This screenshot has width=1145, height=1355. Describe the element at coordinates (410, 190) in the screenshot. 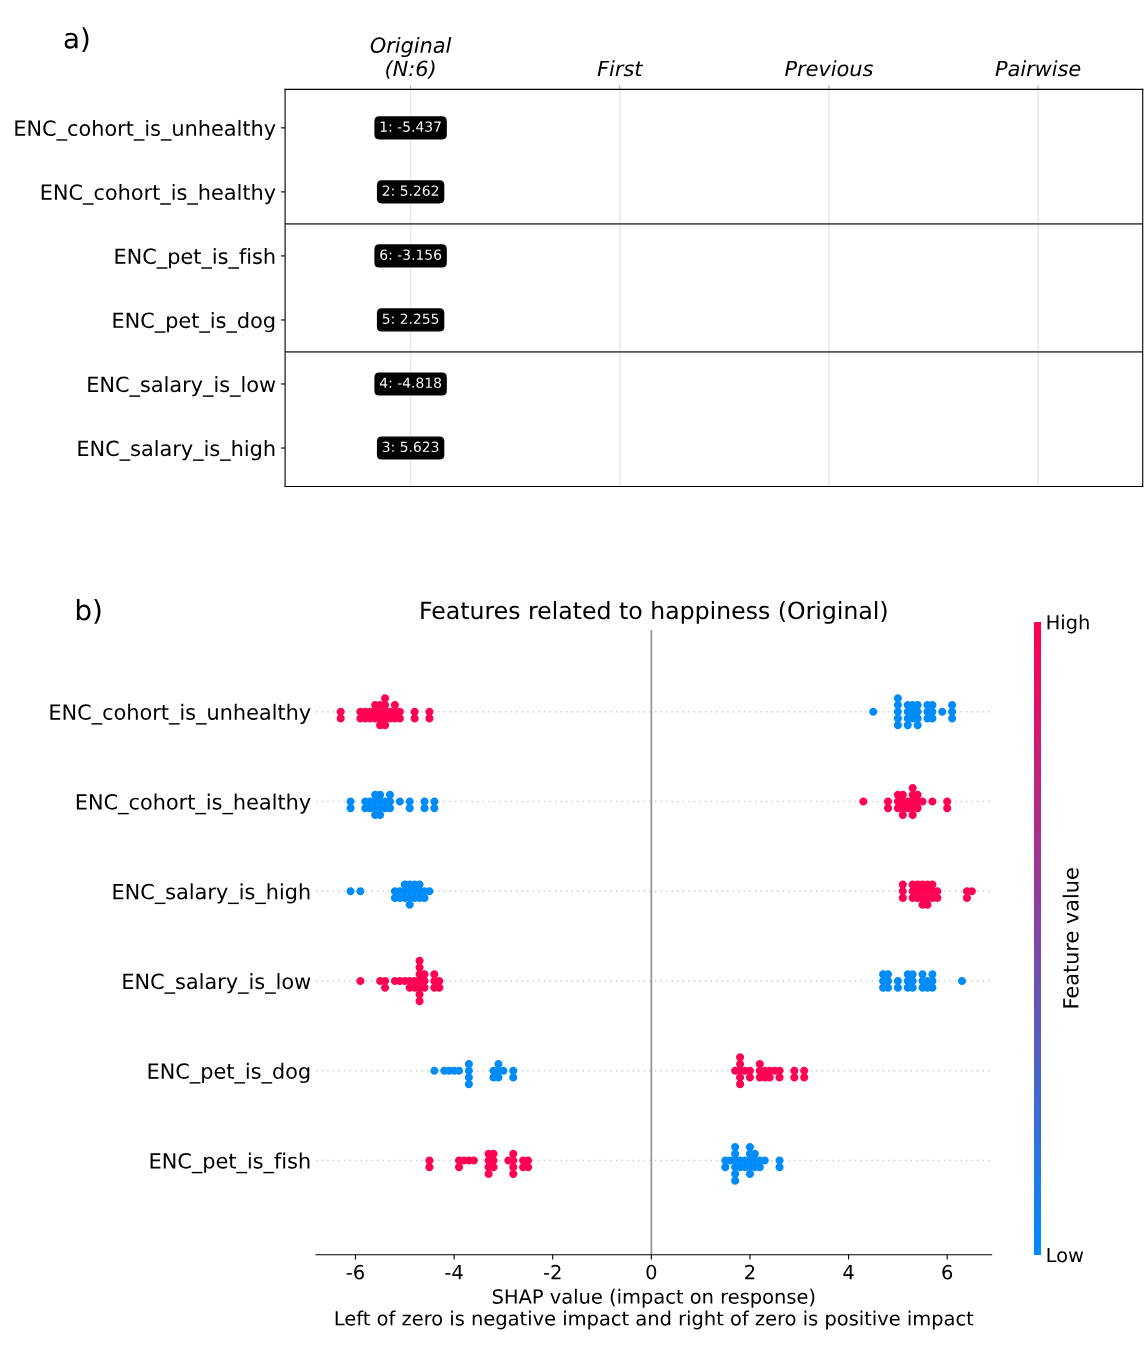

I see `text: 2: 5.262` at that location.